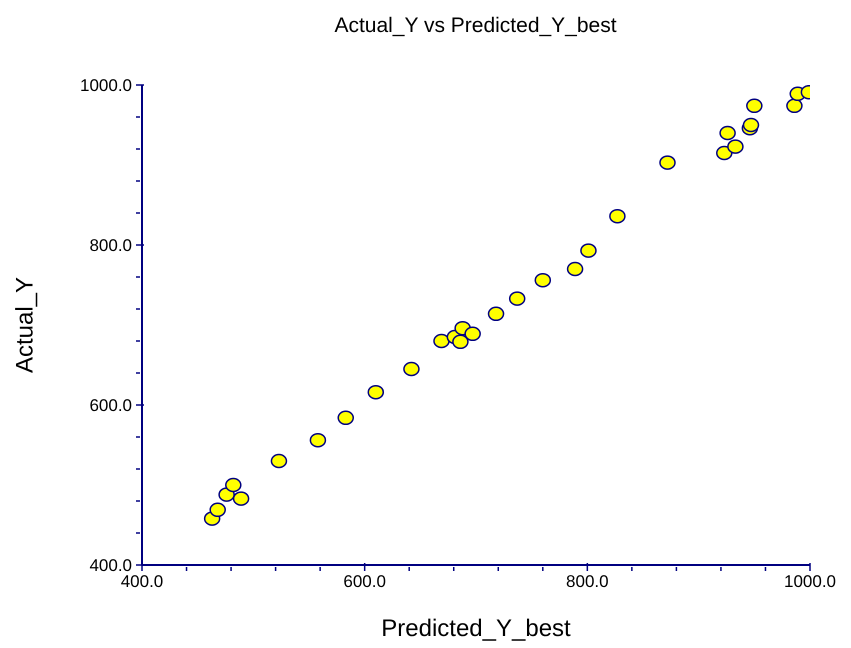 The height and width of the screenshot is (648, 851). I want to click on y-tick-label: 800.0, so click(110, 245).